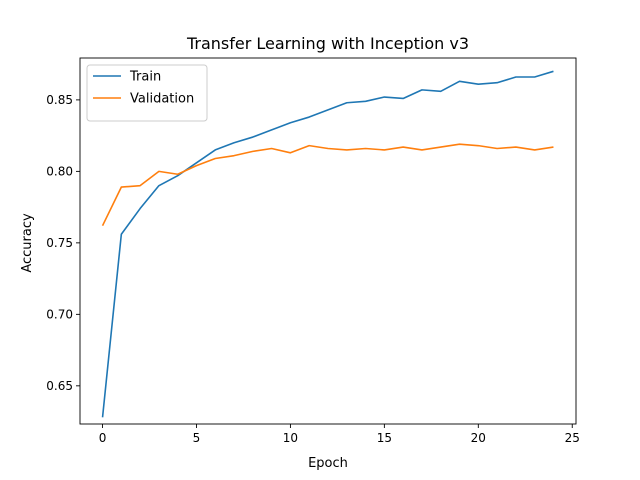 The height and width of the screenshot is (480, 640). I want to click on x-tick-label: 5, so click(197, 438).